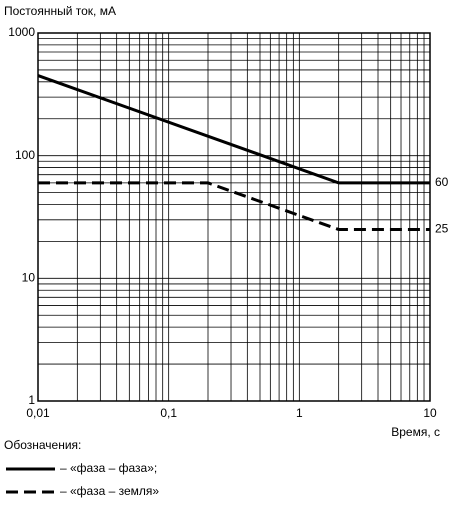 This screenshot has height=506, width=457. Describe the element at coordinates (38, 413) in the screenshot. I see `x-tick-label: 0,01` at that location.